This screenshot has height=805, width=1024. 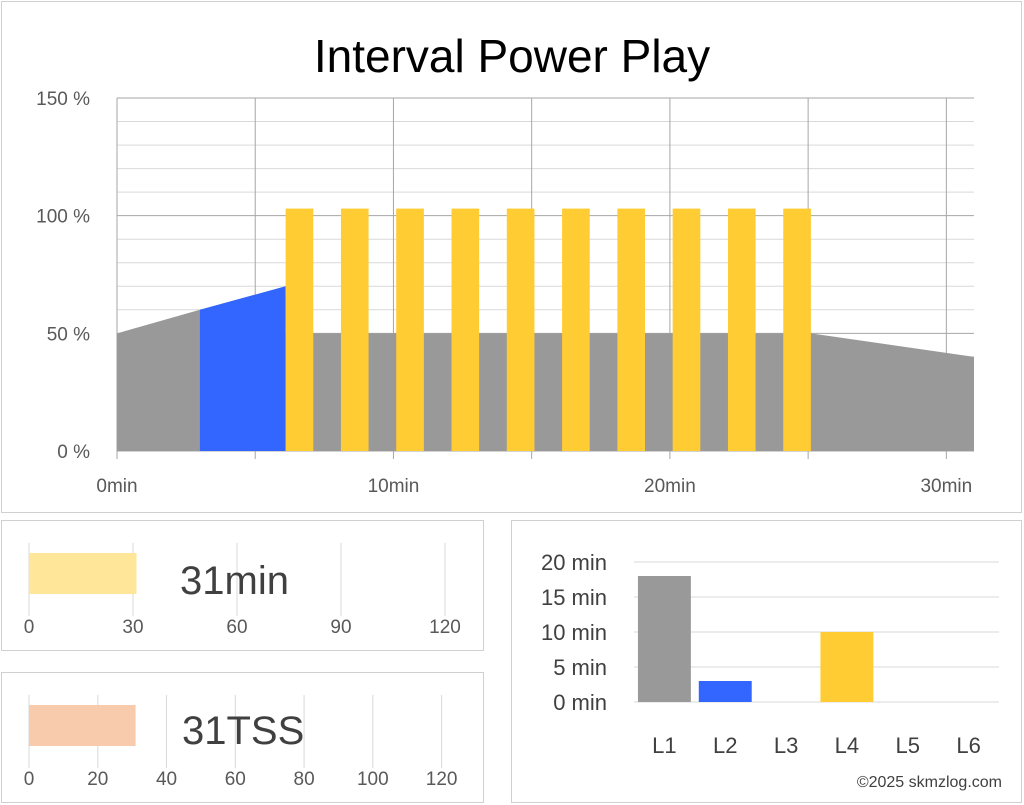 I want to click on tss-value: 31TSS, so click(x=243, y=731).